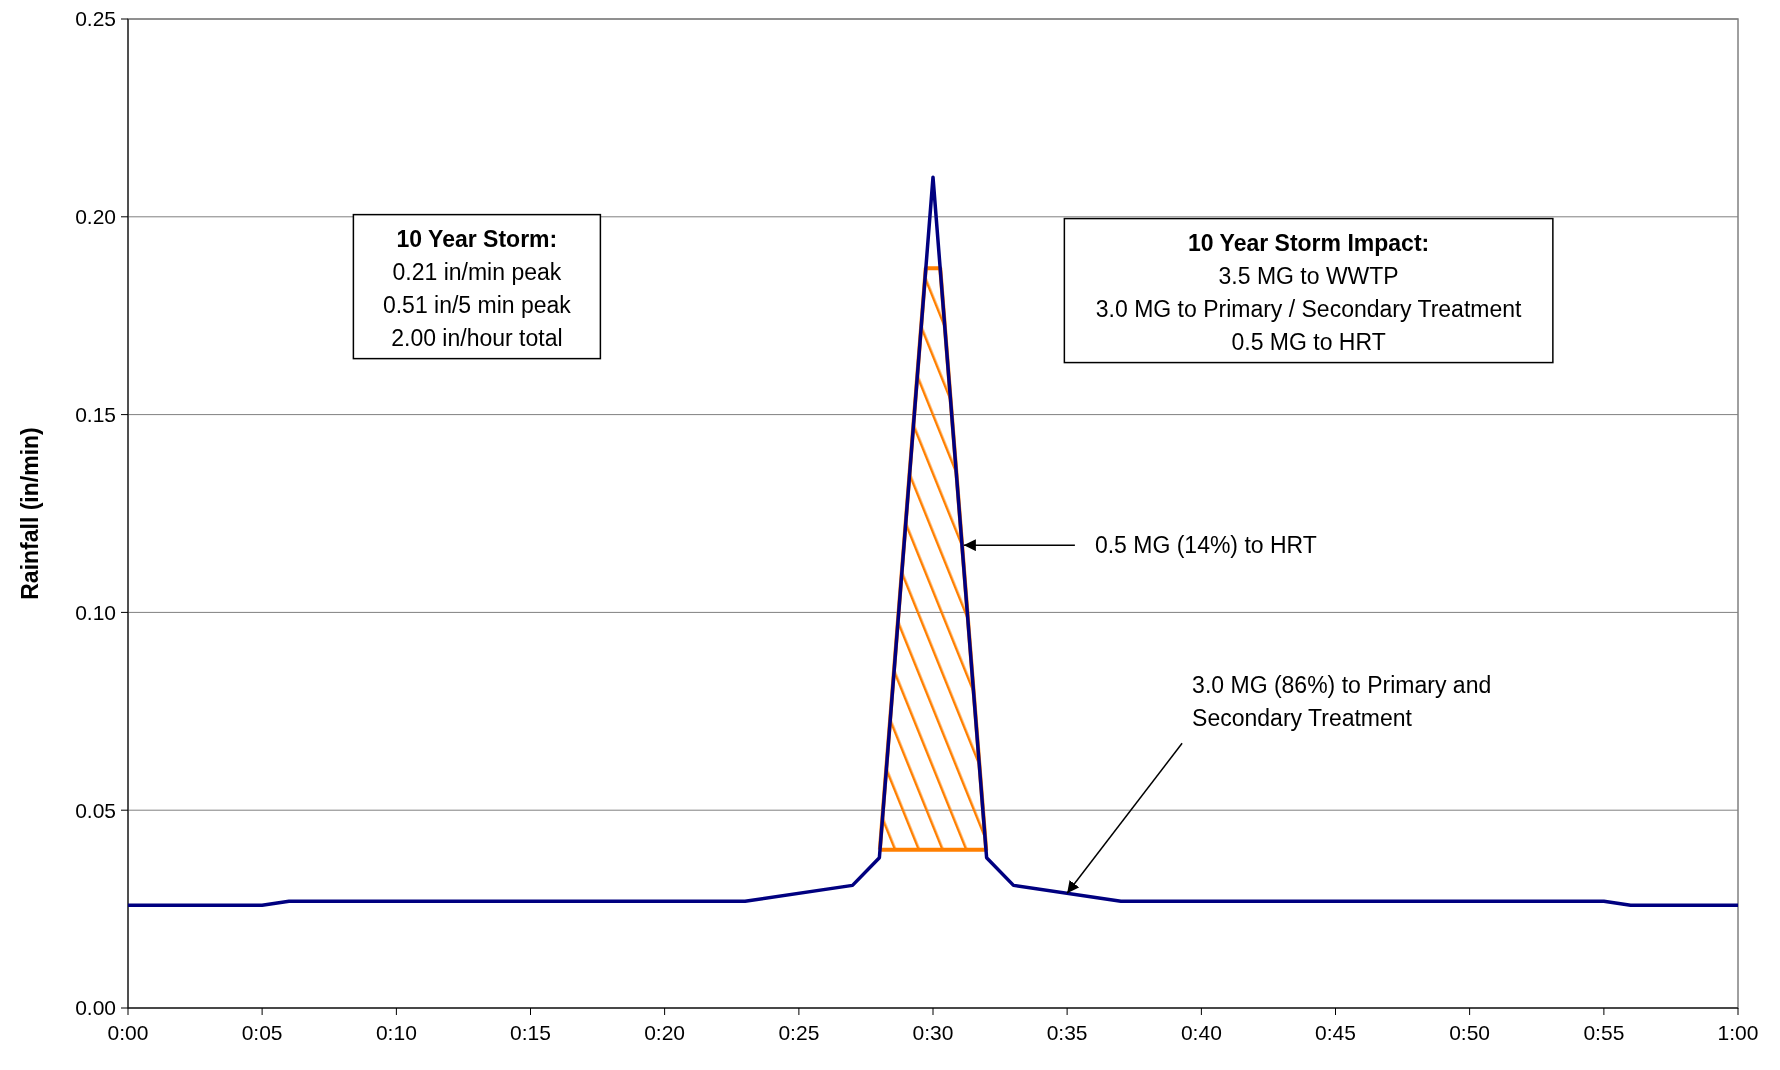 This screenshot has width=1780, height=1070. Describe the element at coordinates (1342, 702) in the screenshot. I see `annotation: 3.0 MG (86%) to Primary and Secondary Treatment` at that location.